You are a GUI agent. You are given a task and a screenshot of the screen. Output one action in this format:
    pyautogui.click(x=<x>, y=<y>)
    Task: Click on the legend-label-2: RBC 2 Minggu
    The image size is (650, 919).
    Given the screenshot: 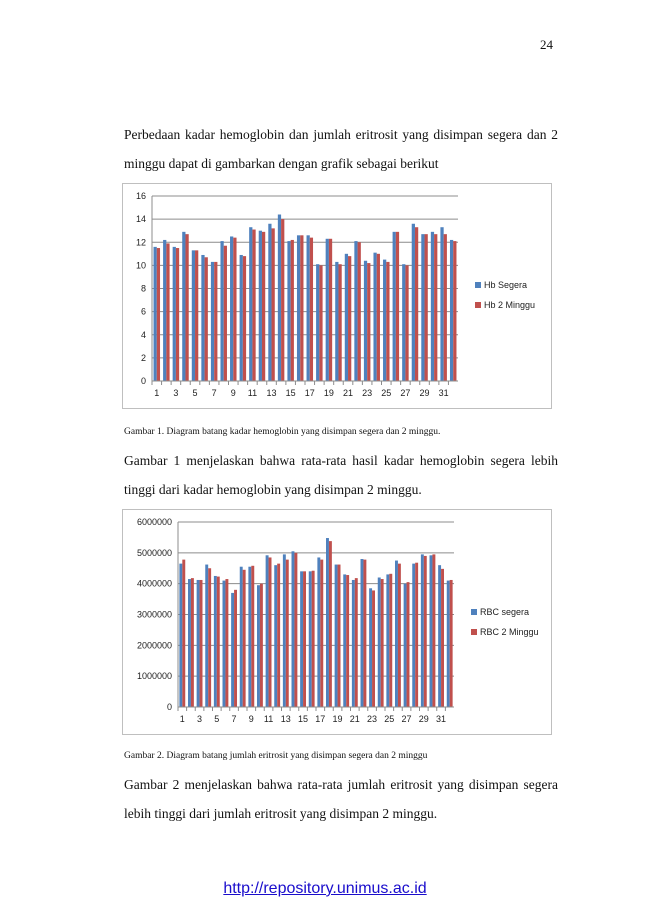 What is the action you would take?
    pyautogui.click(x=509, y=632)
    